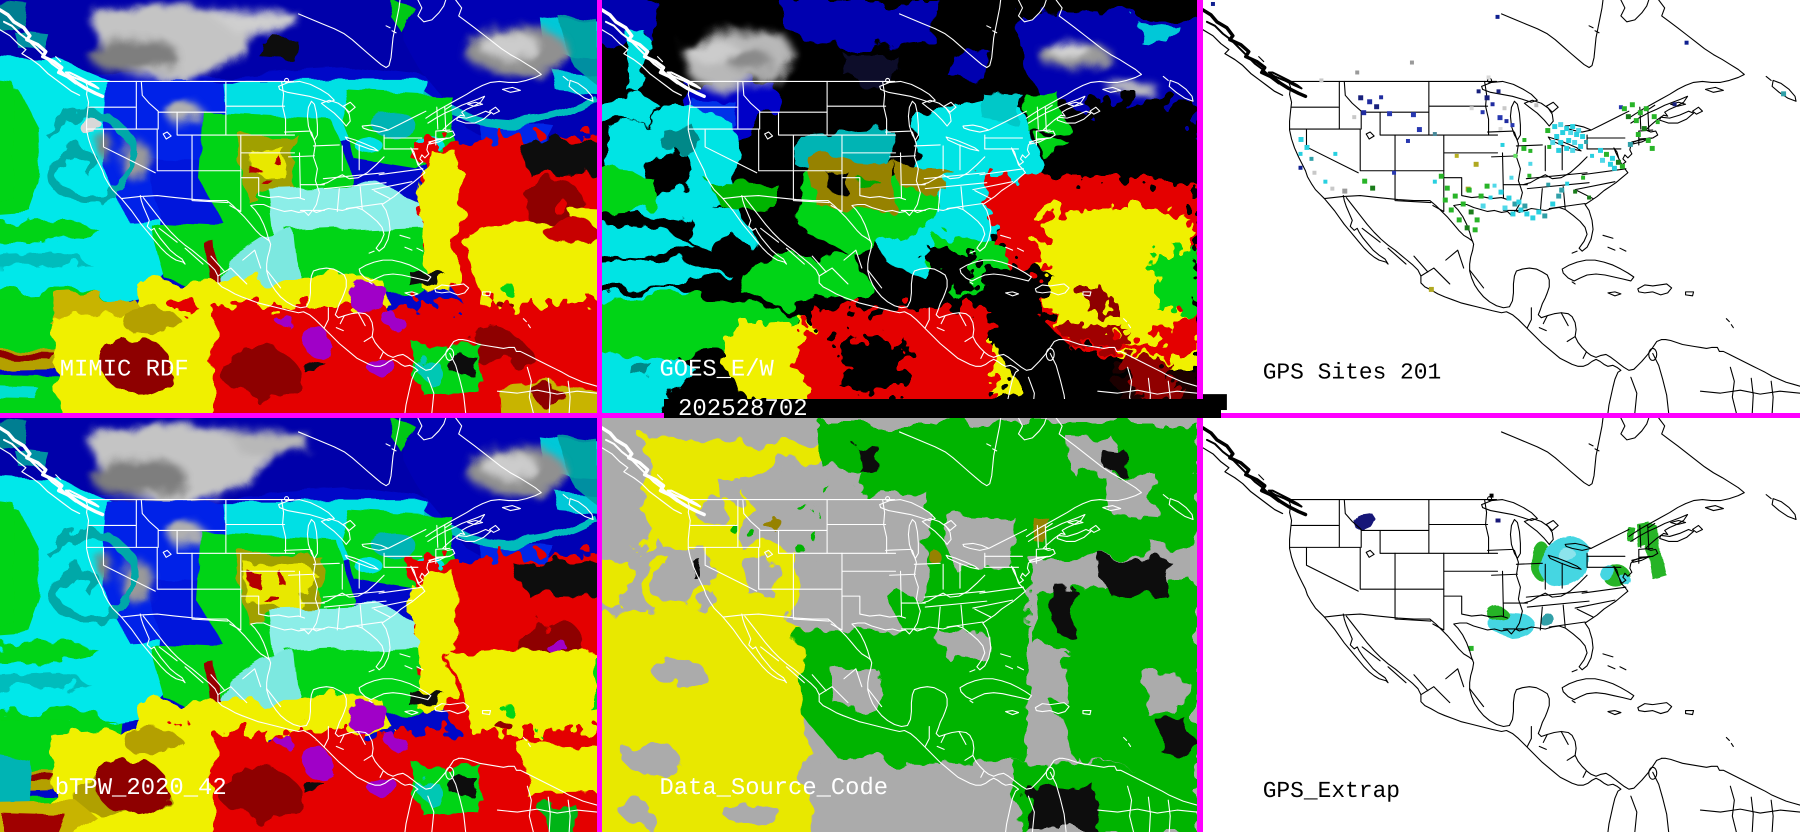 Image resolution: width=1800 pixels, height=832 pixels. What do you see at coordinates (1331, 791) in the screenshot?
I see `svg-text: GPS_Extrap` at bounding box center [1331, 791].